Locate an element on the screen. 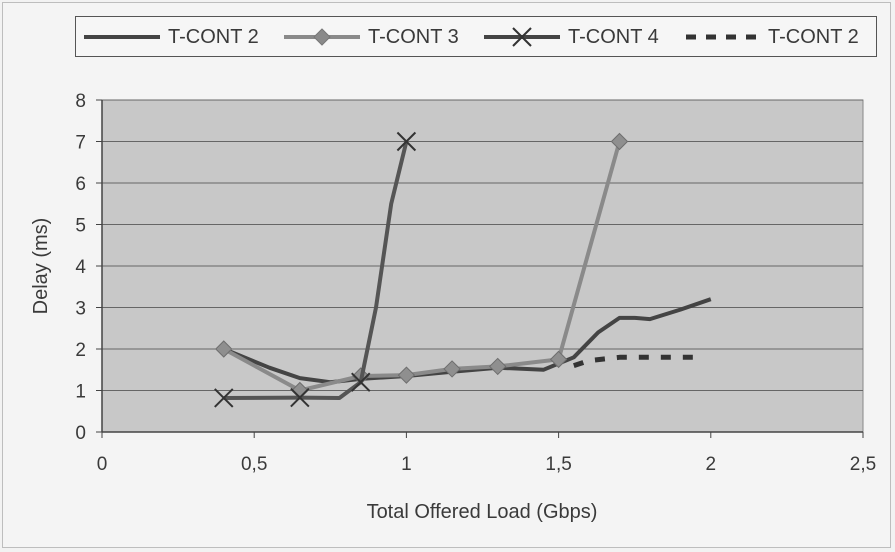 The image size is (895, 552). legend-item-tcont2-solid: T-CONT 2 is located at coordinates (182, 36).